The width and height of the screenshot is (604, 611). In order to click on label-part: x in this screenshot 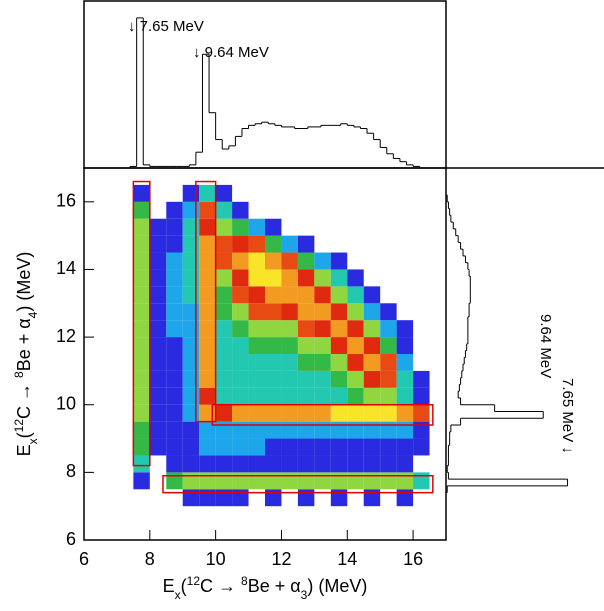, I will do `click(33, 441)`.